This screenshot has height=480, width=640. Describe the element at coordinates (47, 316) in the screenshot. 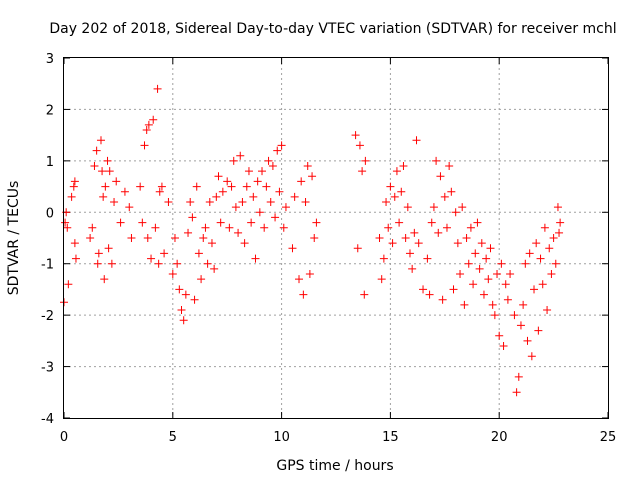

I see `y-tick-label: -2` at that location.